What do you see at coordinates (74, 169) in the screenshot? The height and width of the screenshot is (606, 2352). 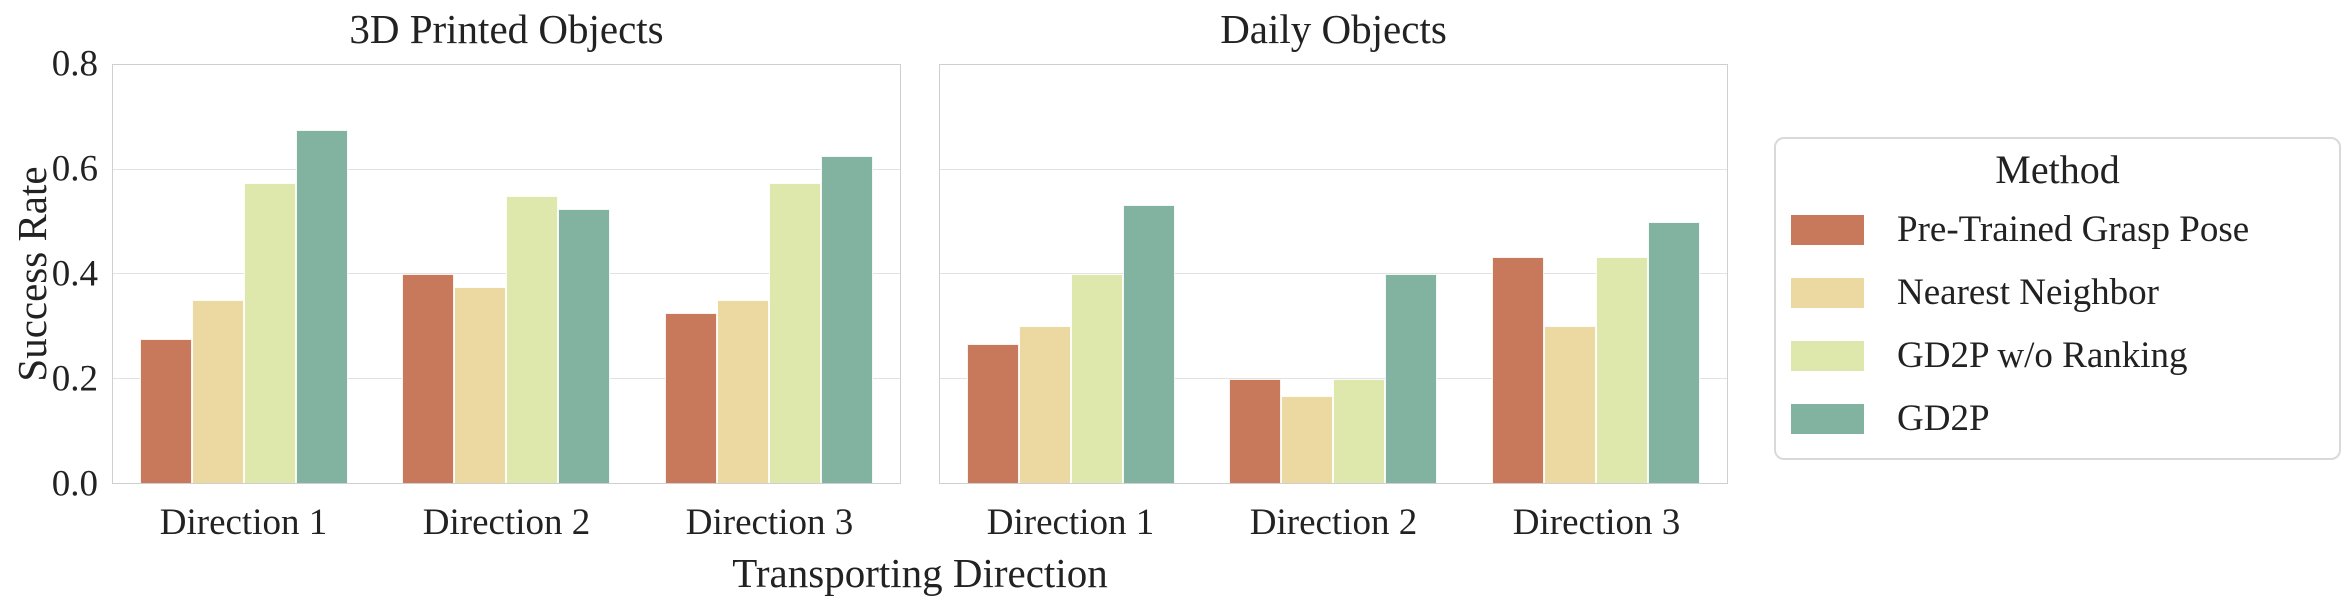 I see `y-tick-label-0.6: 0.6` at bounding box center [74, 169].